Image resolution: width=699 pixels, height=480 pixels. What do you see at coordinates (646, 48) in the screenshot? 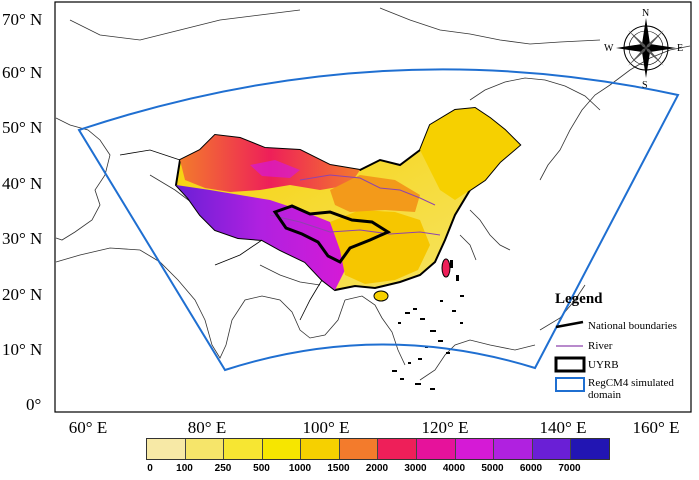
I see `compass-rose` at bounding box center [646, 48].